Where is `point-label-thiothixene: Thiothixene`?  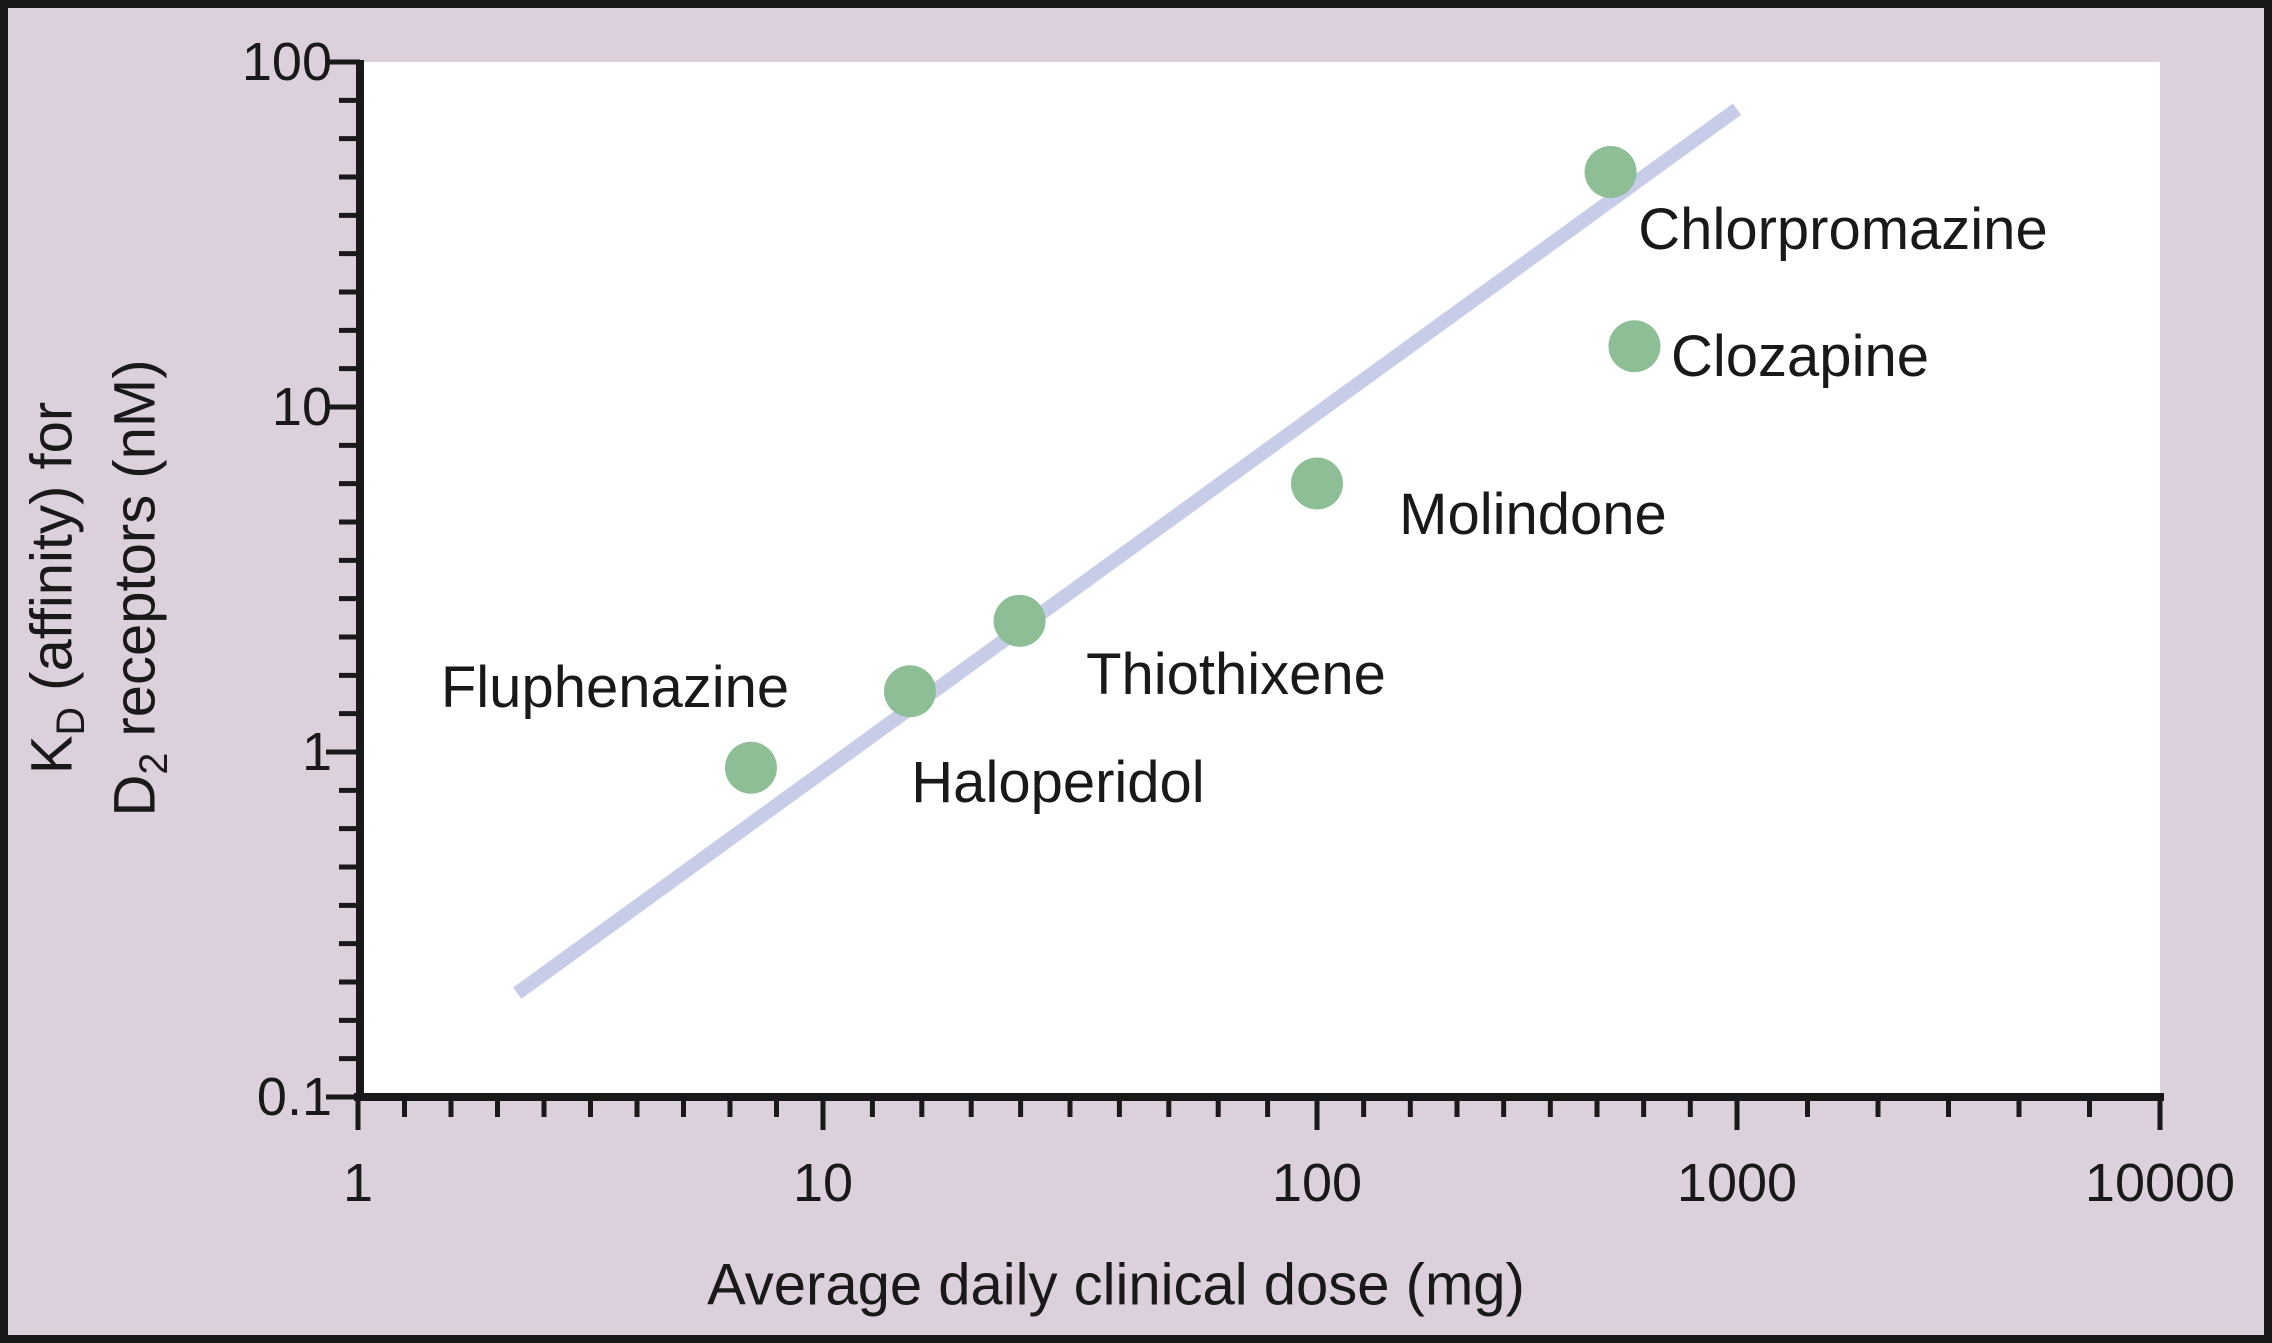
point-label-thiothixene: Thiothixene is located at coordinates (1236, 674).